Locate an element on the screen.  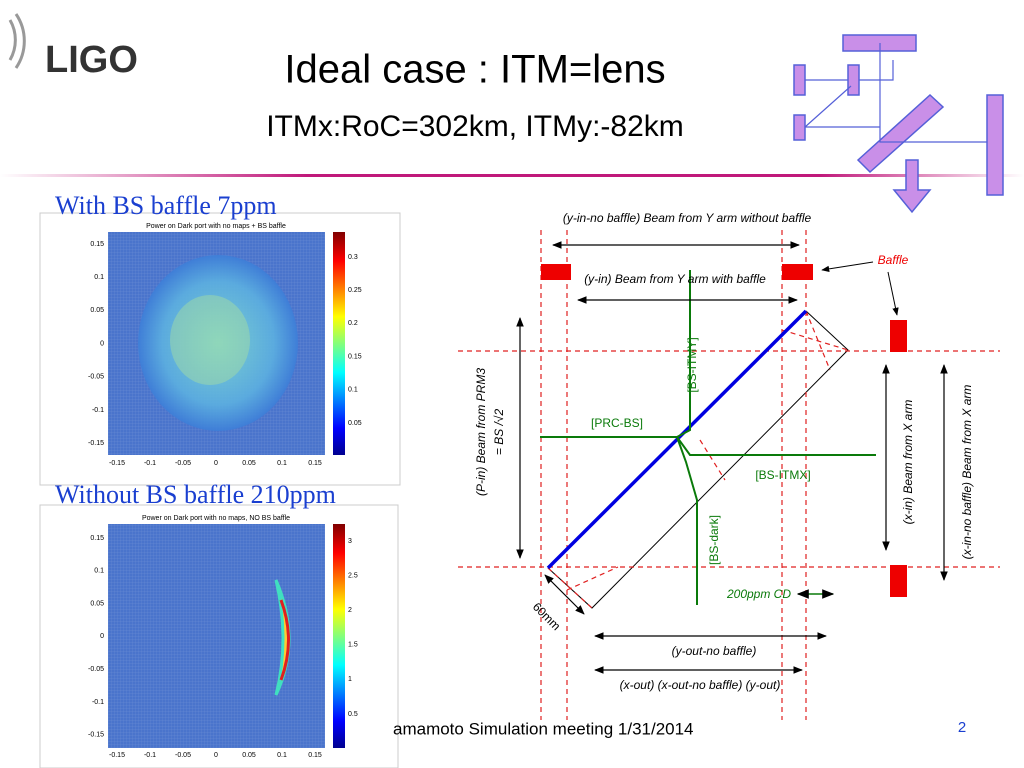
caption: Without BS baffle 210ppm is located at coordinates (195, 494).